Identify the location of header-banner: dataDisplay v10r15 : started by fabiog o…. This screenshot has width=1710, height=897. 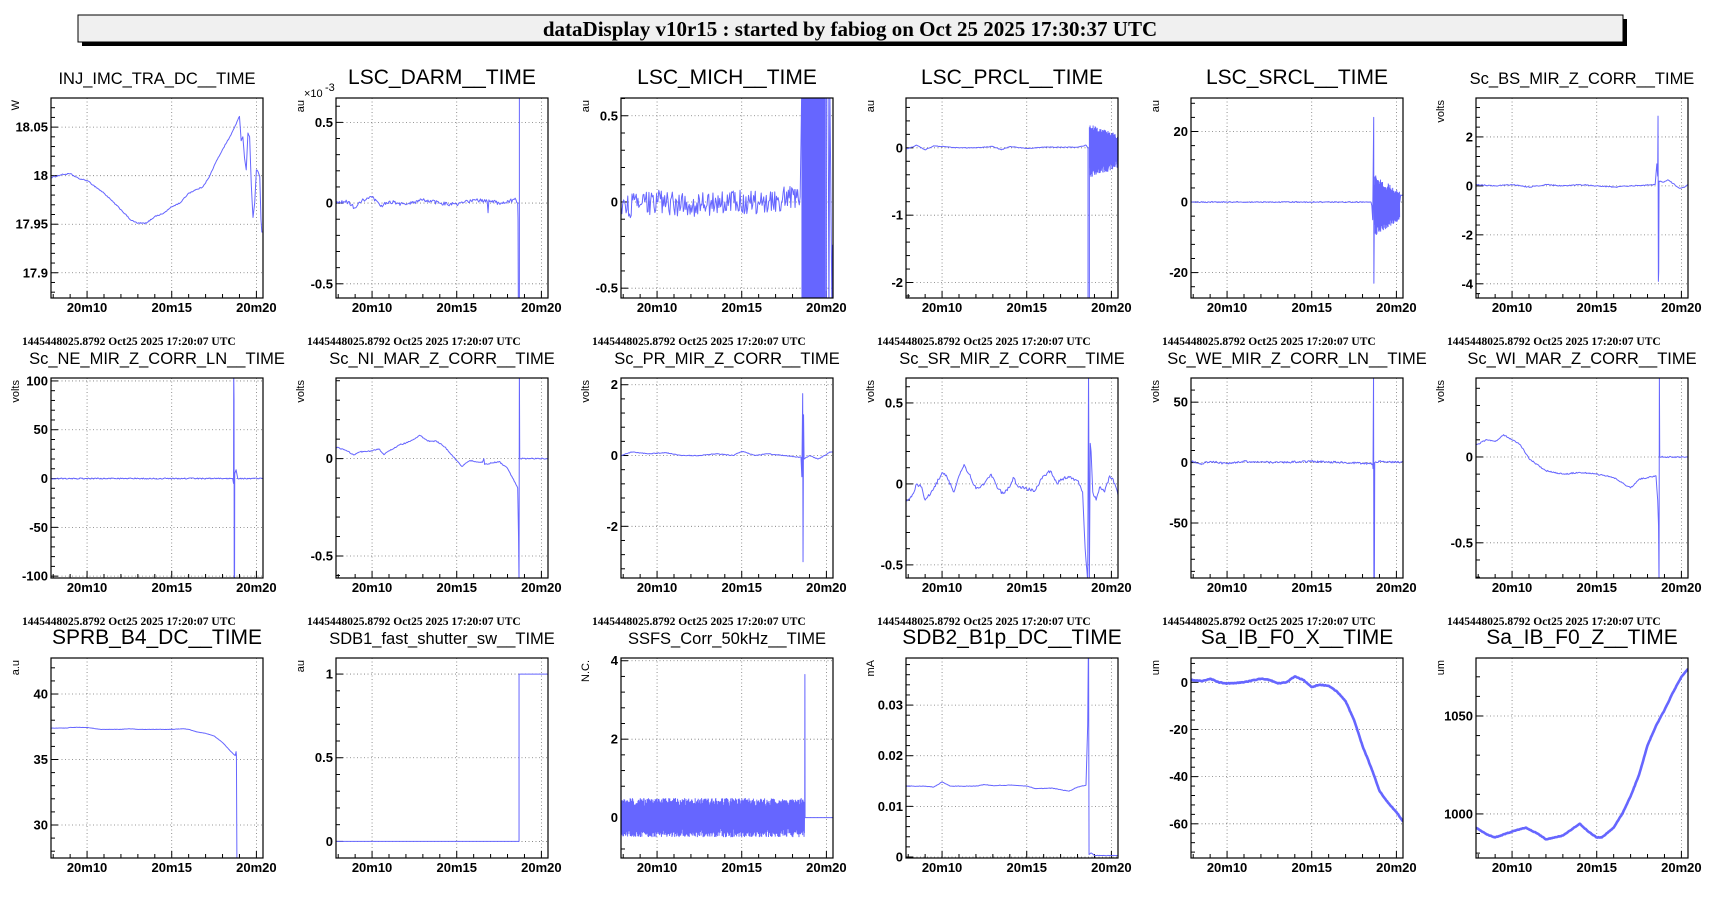
(852, 30).